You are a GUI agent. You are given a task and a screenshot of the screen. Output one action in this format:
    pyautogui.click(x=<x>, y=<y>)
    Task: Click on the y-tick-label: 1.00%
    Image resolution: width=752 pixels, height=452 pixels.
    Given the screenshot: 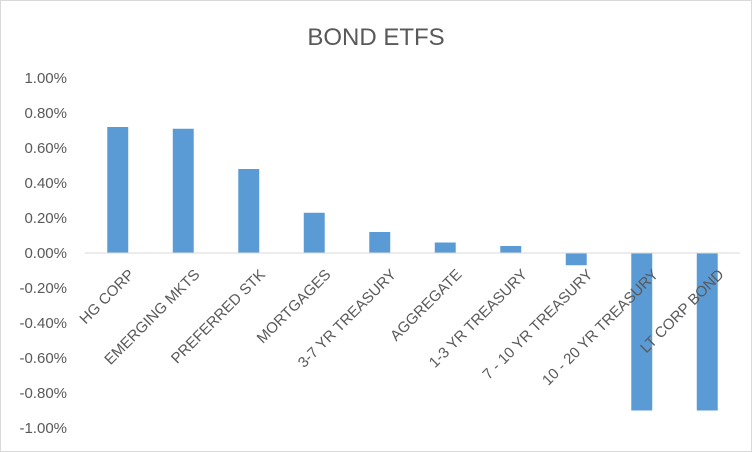 What is the action you would take?
    pyautogui.click(x=45, y=78)
    